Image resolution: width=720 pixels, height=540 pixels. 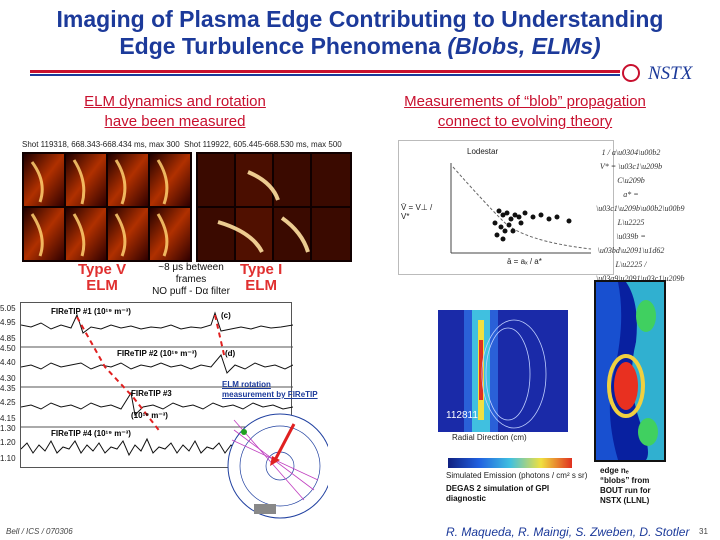 What do you see at coordinates (8, 388) in the screenshot?
I see `tick-3a: 4.35` at bounding box center [8, 388].